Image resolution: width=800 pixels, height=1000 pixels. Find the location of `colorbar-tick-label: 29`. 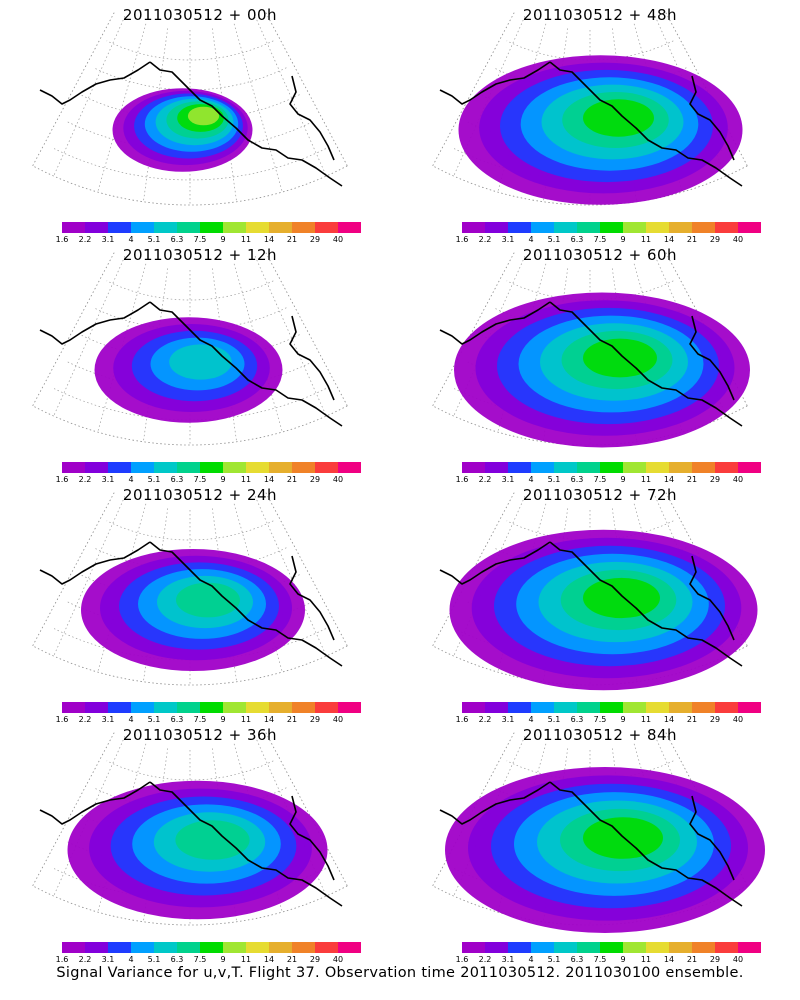

colorbar-tick-label: 29 is located at coordinates (315, 479).